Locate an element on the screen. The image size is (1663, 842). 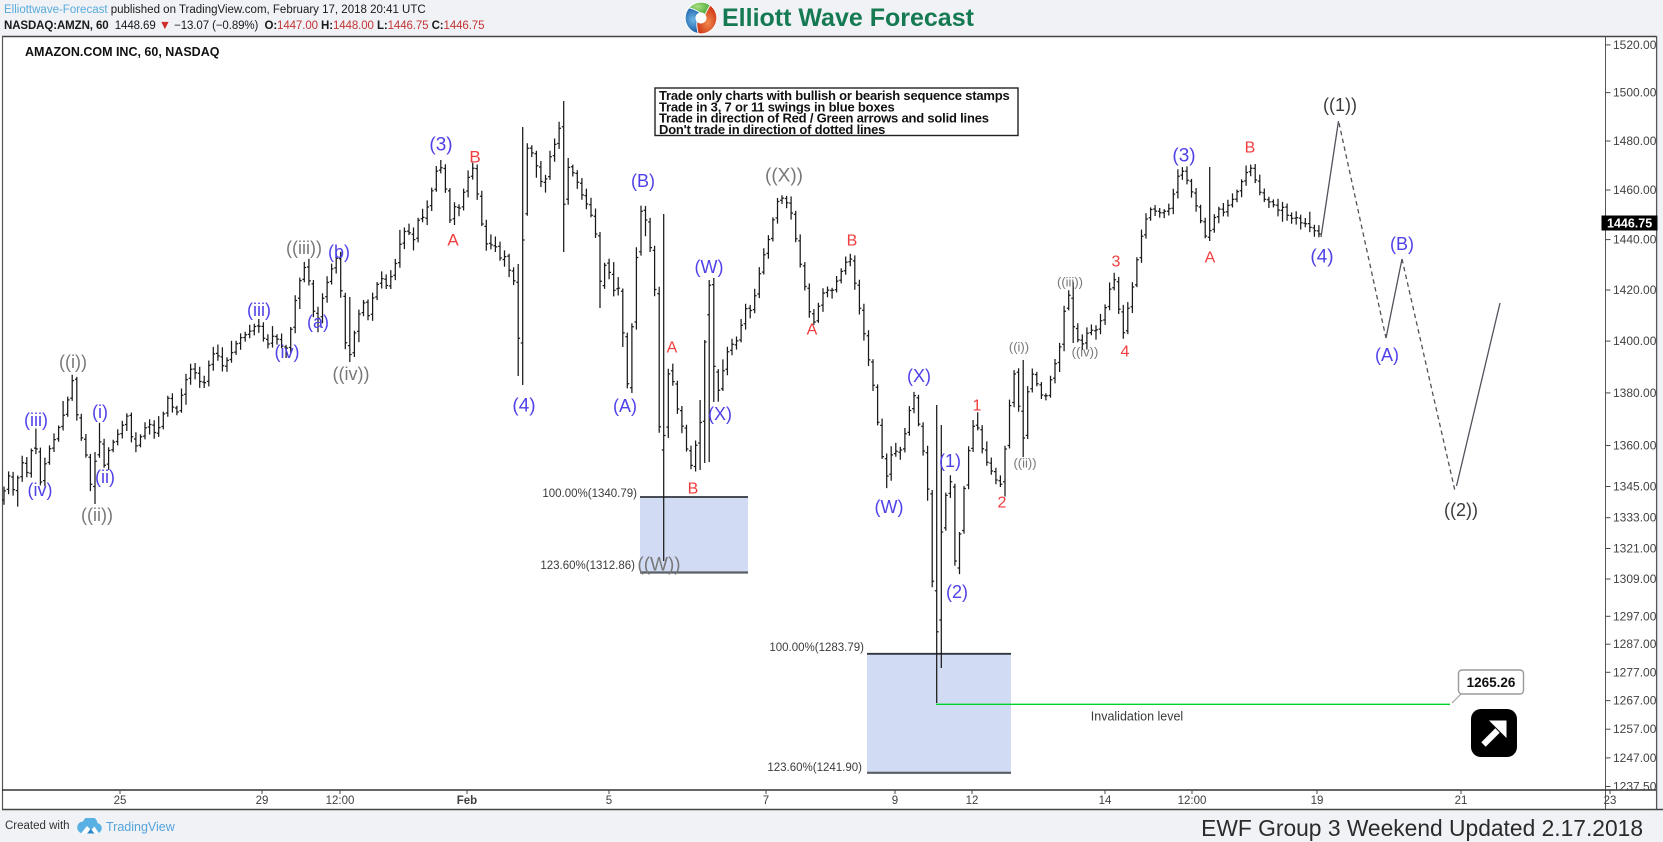
svg-text: 1360.00 is located at coordinates (1635, 446).